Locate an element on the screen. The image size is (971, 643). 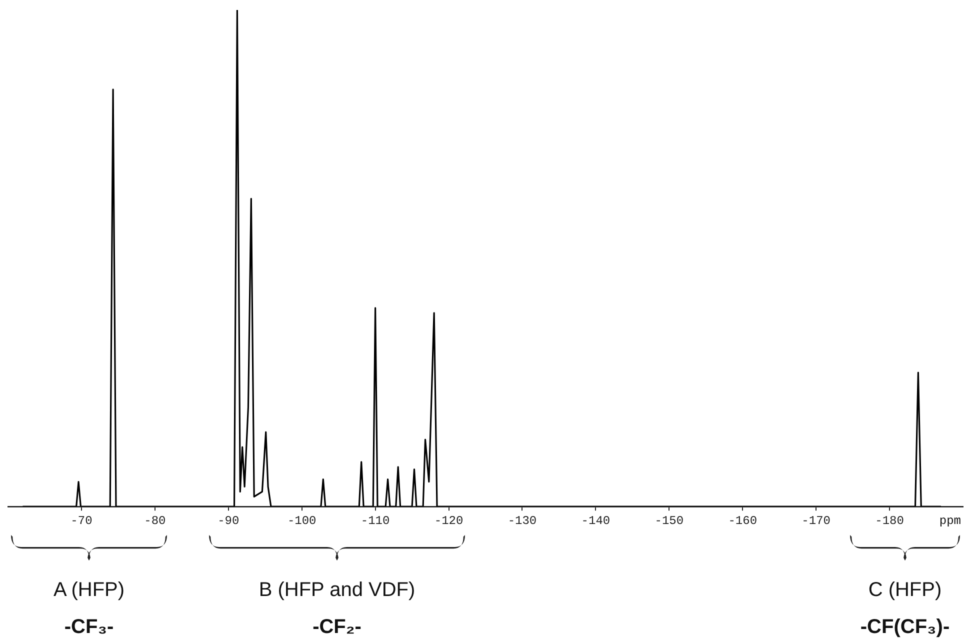
x-tick-label: -110 is located at coordinates (375, 521).